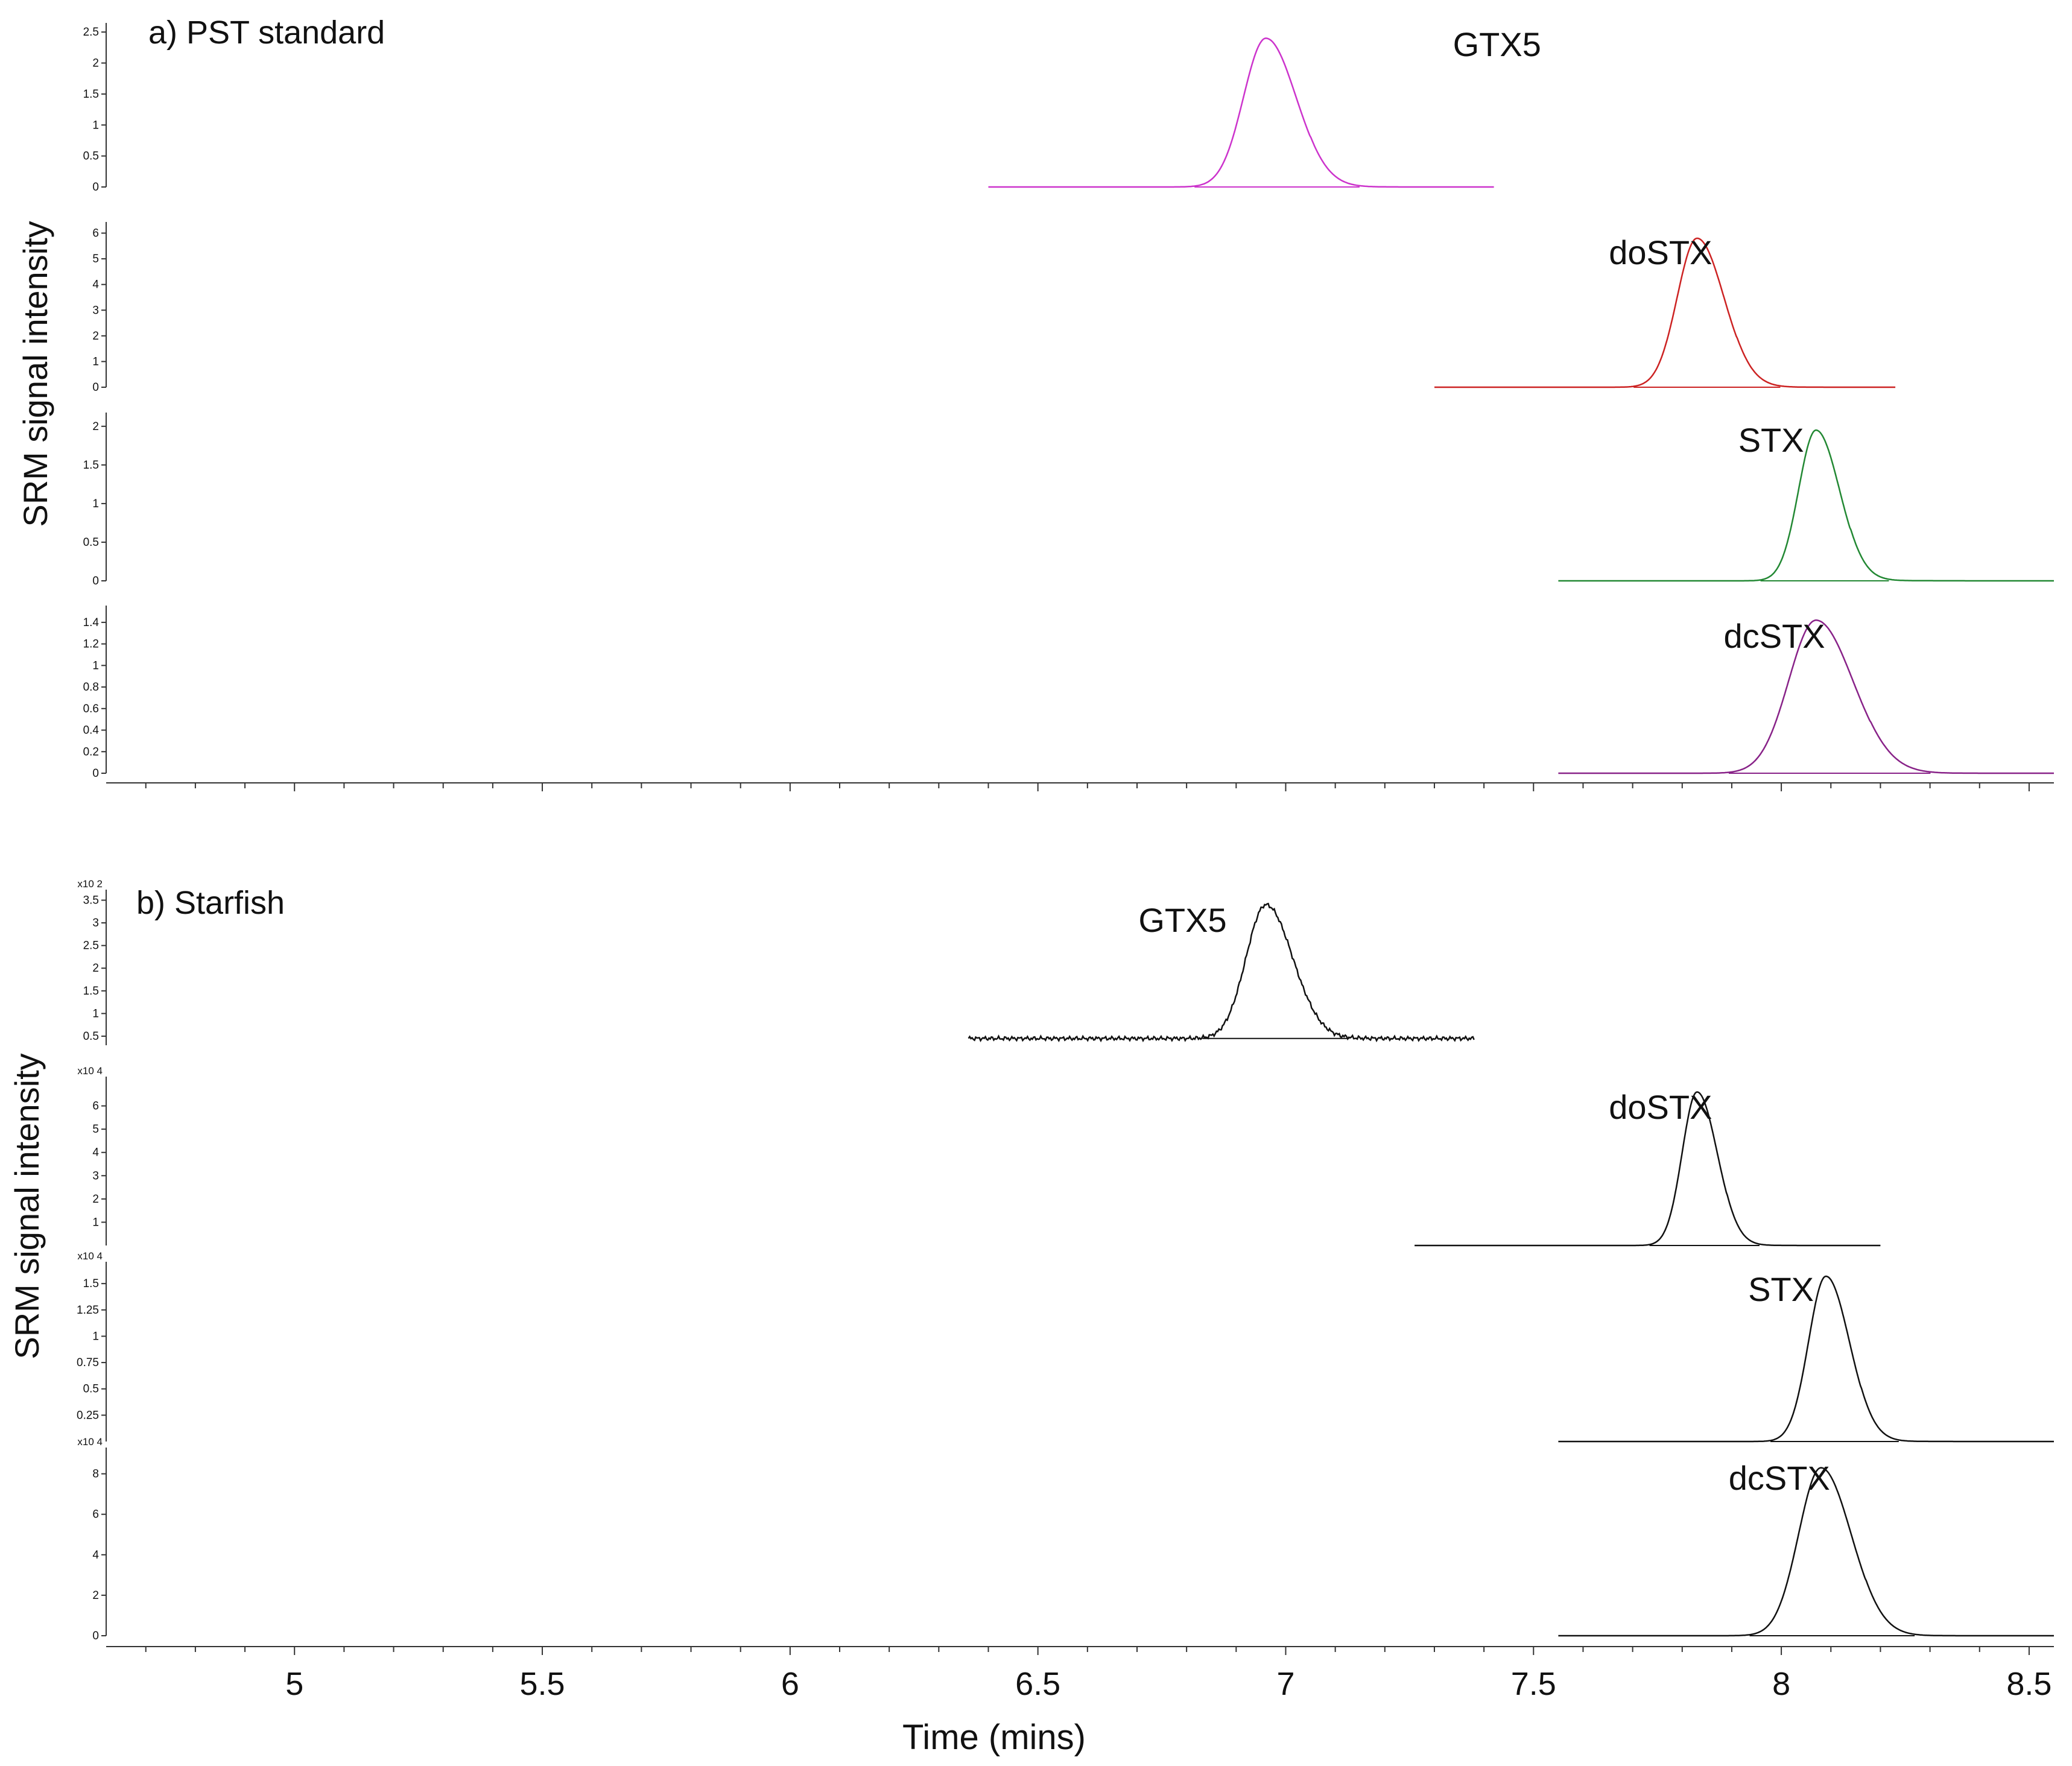  Describe the element at coordinates (96, 1475) in the screenshot. I see `y-tick-label: 8` at that location.